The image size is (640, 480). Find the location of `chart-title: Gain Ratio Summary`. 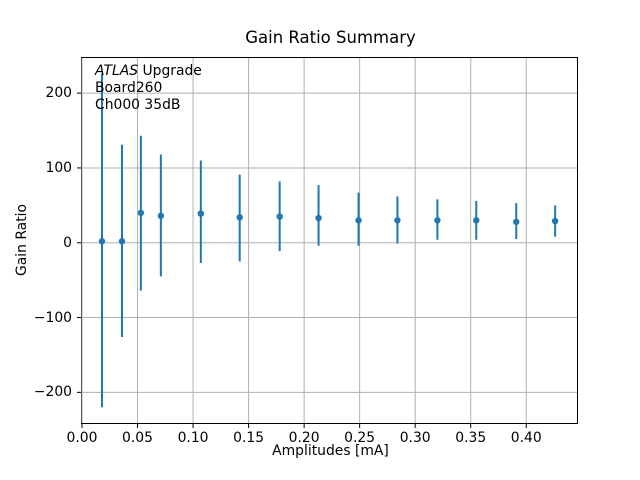

chart-title: Gain Ratio Summary is located at coordinates (330, 37).